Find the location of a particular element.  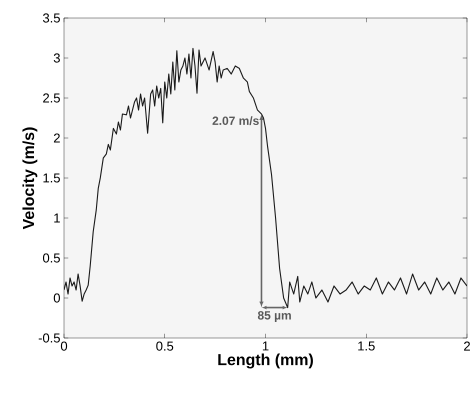

y-tick-label: 2 is located at coordinates (57, 138).